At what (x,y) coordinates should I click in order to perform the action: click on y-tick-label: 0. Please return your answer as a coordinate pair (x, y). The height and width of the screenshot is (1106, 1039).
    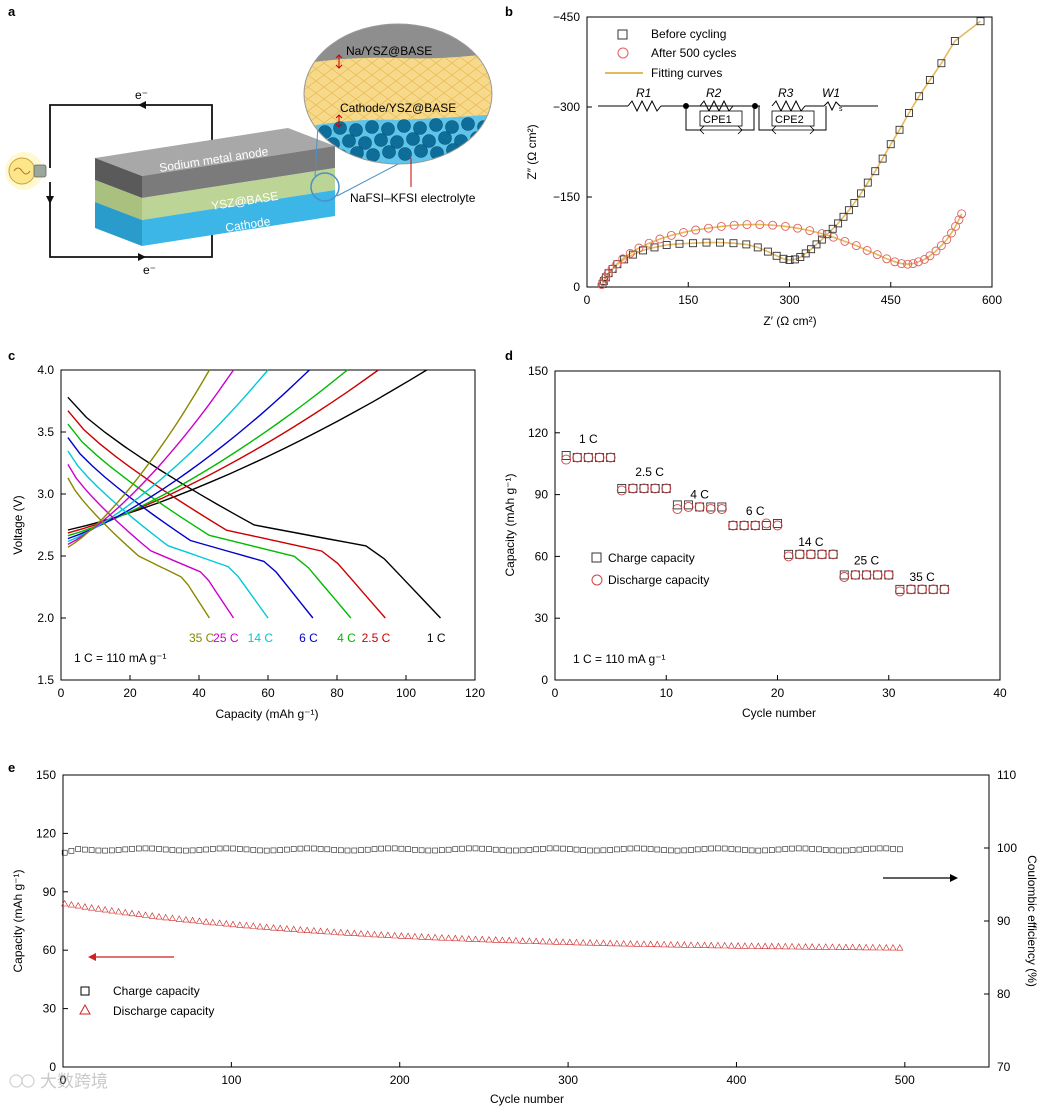
    Looking at the image, I should click on (52, 1067).